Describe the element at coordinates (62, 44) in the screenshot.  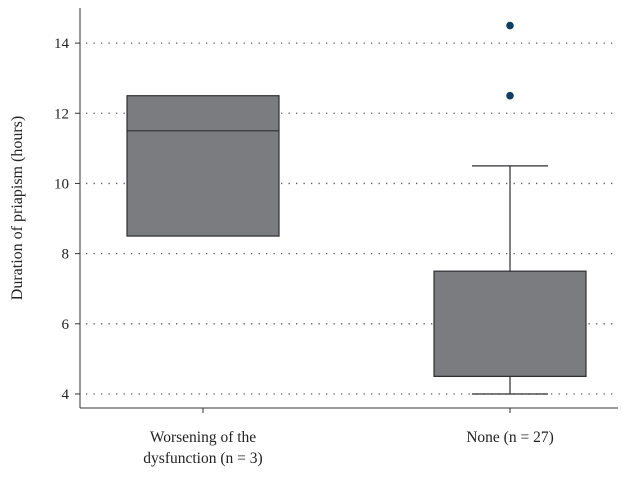
I see `y-tick-label: 14` at that location.